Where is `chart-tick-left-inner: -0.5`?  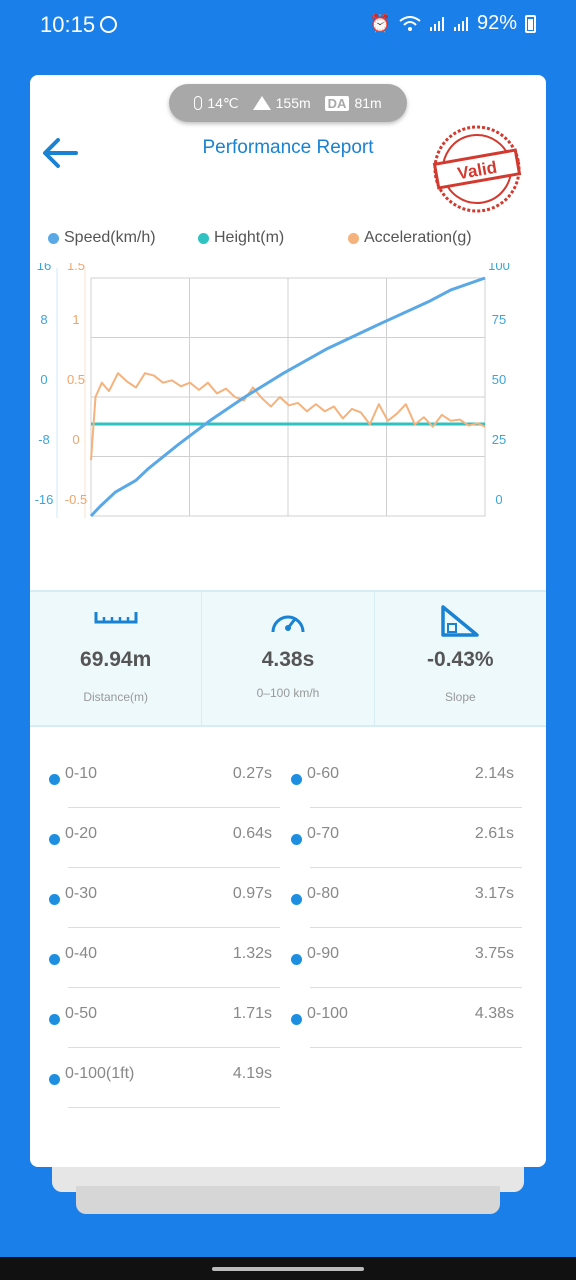
chart-tick-left-inner: -0.5 is located at coordinates (76, 499).